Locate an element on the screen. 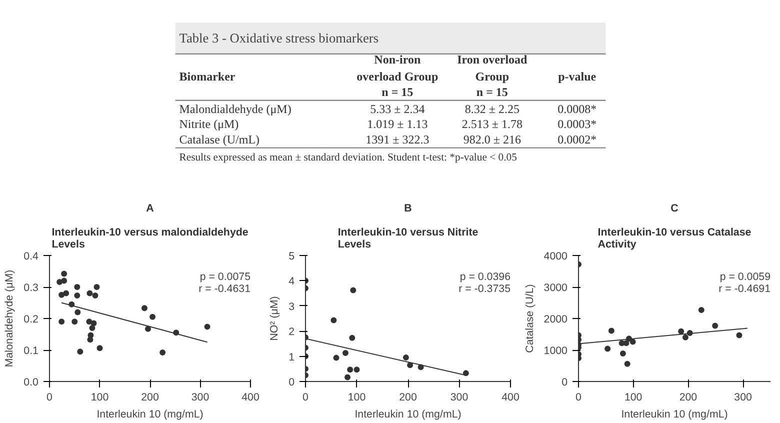 The height and width of the screenshot is (423, 780). text: 1391 ± 322.3 is located at coordinates (398, 139).